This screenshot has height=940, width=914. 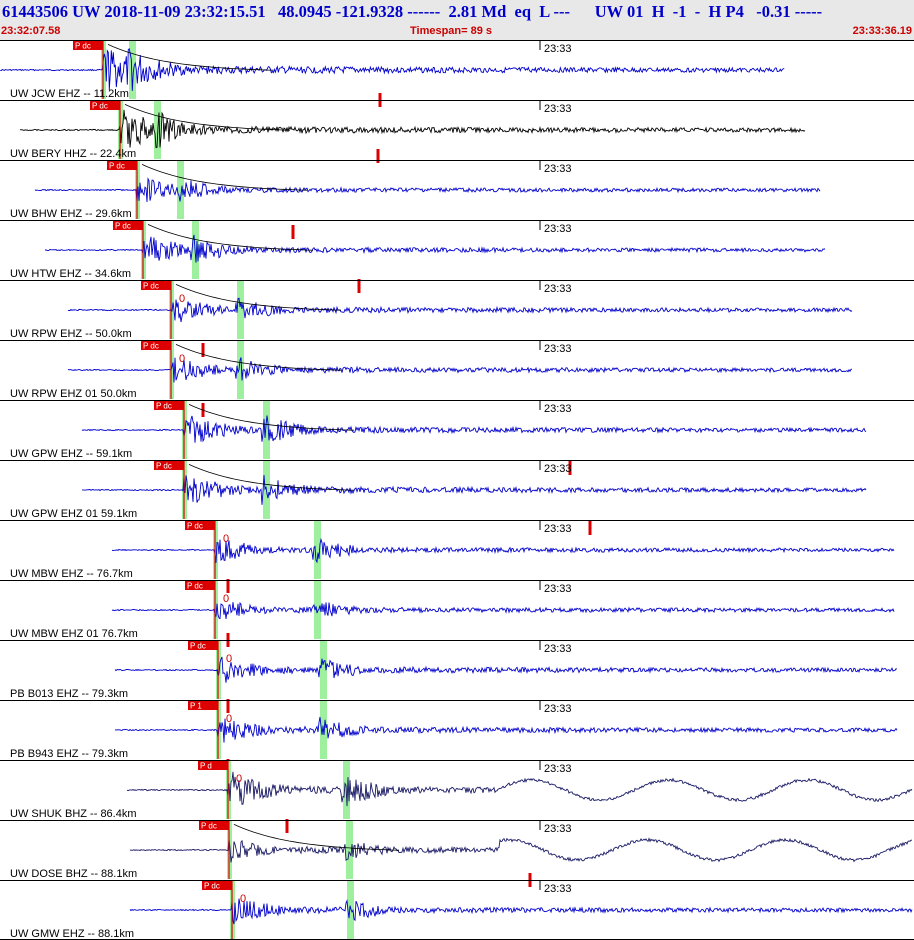 I want to click on channel-label: UW RPW EHZ -- 50.0km, so click(x=71, y=334).